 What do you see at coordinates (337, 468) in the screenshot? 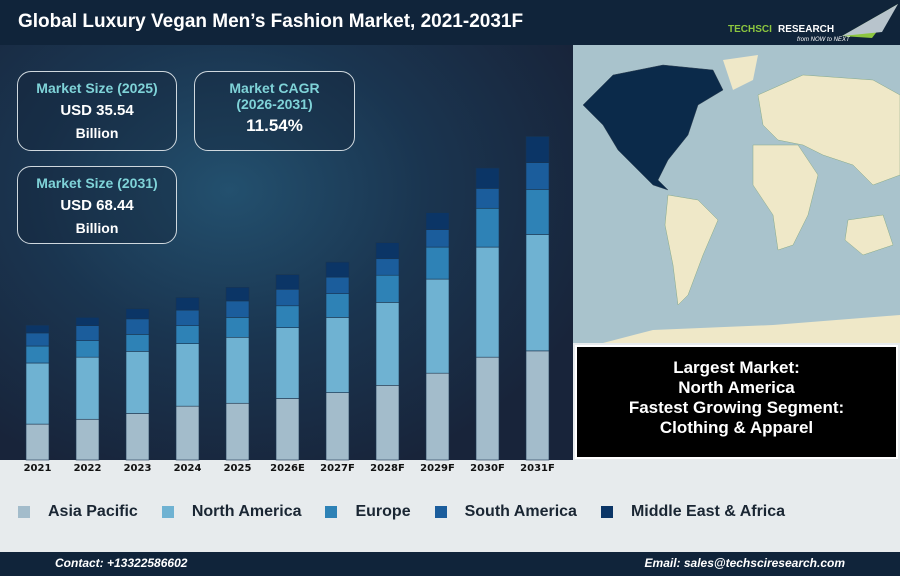
I see `x-tick-label: 2027F` at bounding box center [337, 468].